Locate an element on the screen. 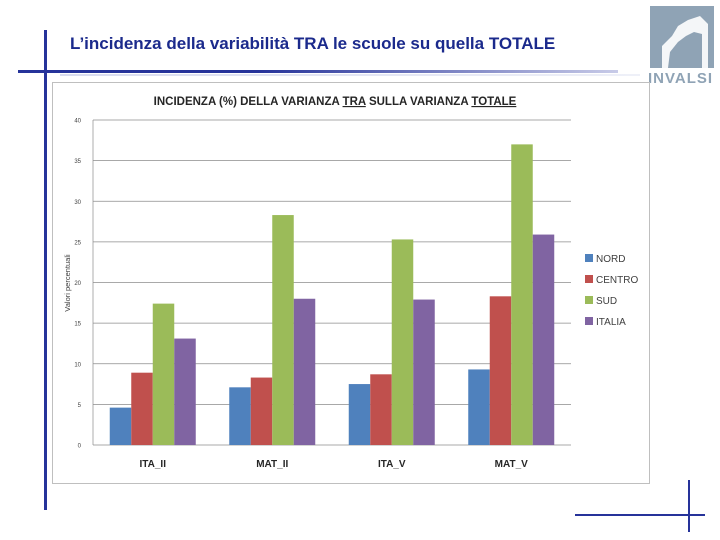 The height and width of the screenshot is (540, 720). bar-nord-mat_v is located at coordinates (479, 407).